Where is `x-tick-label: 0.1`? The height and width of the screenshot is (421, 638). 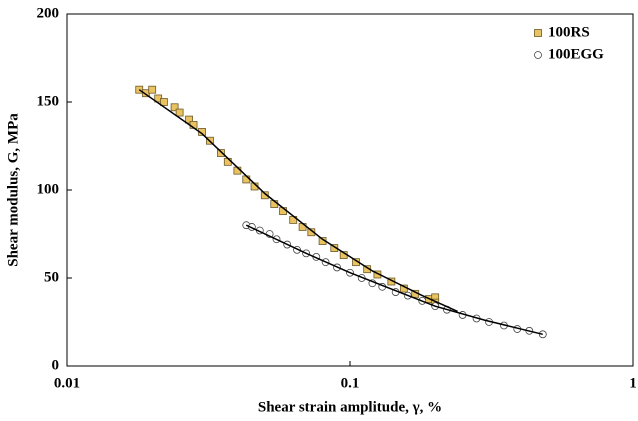
x-tick-label: 0.1 is located at coordinates (350, 383).